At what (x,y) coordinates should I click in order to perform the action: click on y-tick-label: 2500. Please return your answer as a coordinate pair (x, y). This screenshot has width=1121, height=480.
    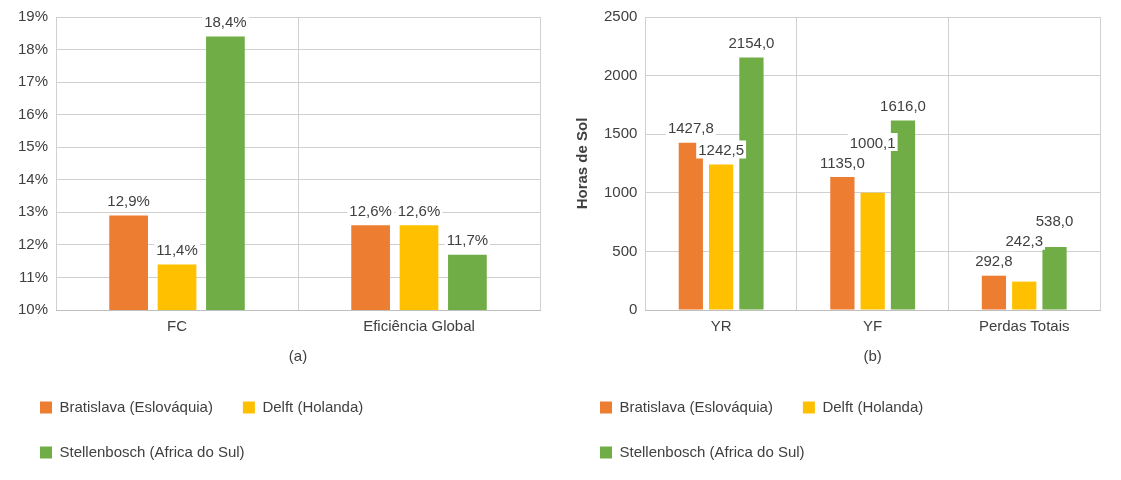
    Looking at the image, I should click on (620, 16).